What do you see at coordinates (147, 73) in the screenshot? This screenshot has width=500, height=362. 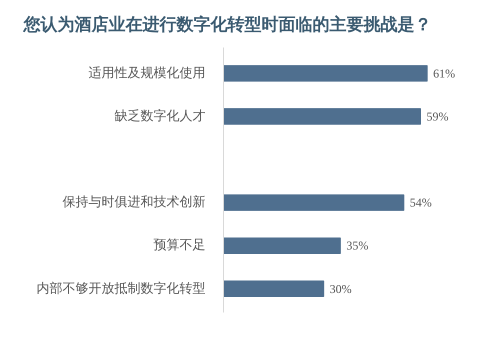 I see `y-tick-label: 适用性及规模化使用` at bounding box center [147, 73].